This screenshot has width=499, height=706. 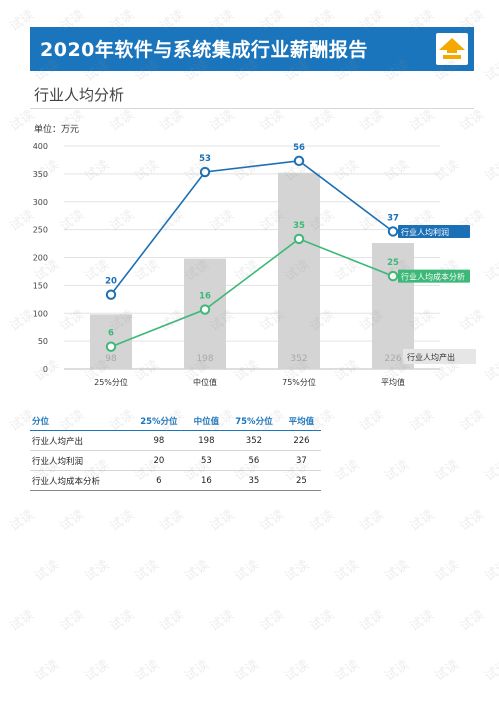 I want to click on table-row-label: 行业人均成本分析, so click(x=80, y=480).